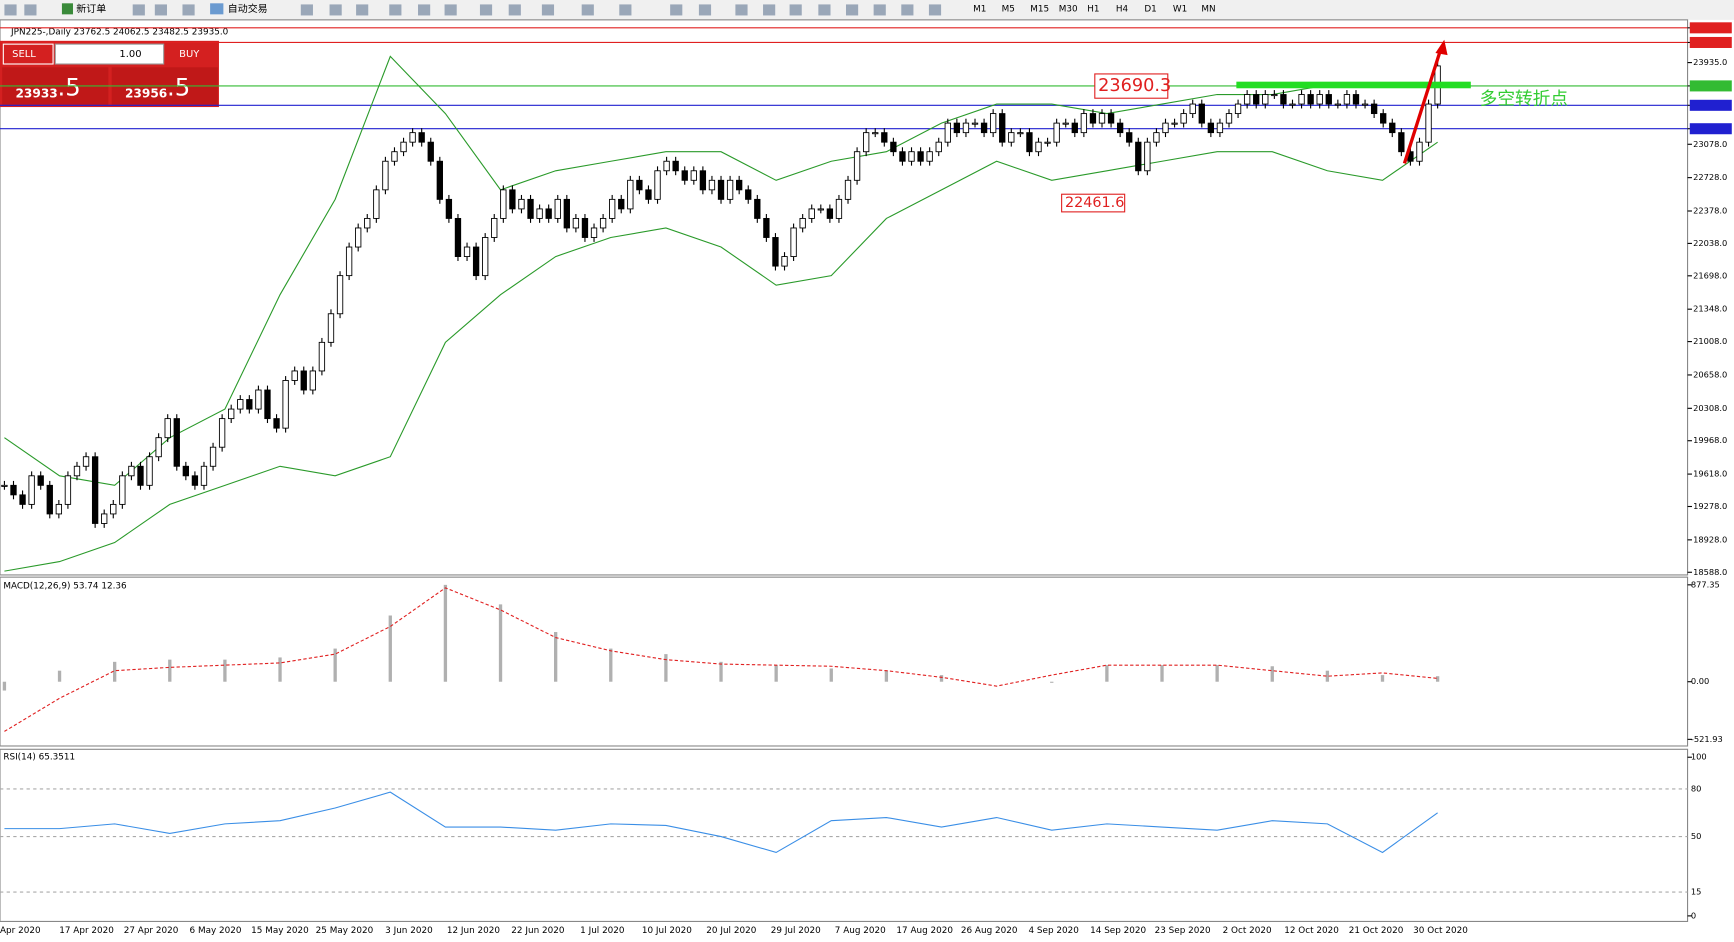 The width and height of the screenshot is (1734, 942). Describe the element at coordinates (1180, 9) in the screenshot. I see `timeframe: W1` at that location.